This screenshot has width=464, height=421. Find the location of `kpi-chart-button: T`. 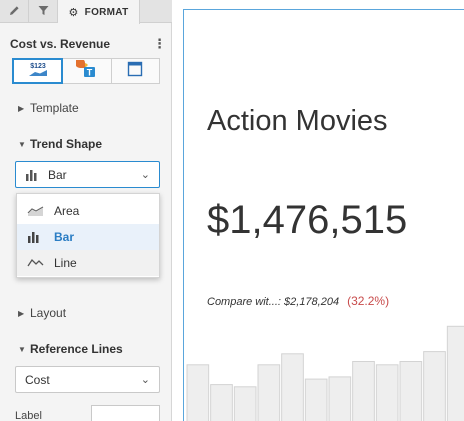

kpi-chart-button: T is located at coordinates (87, 70).